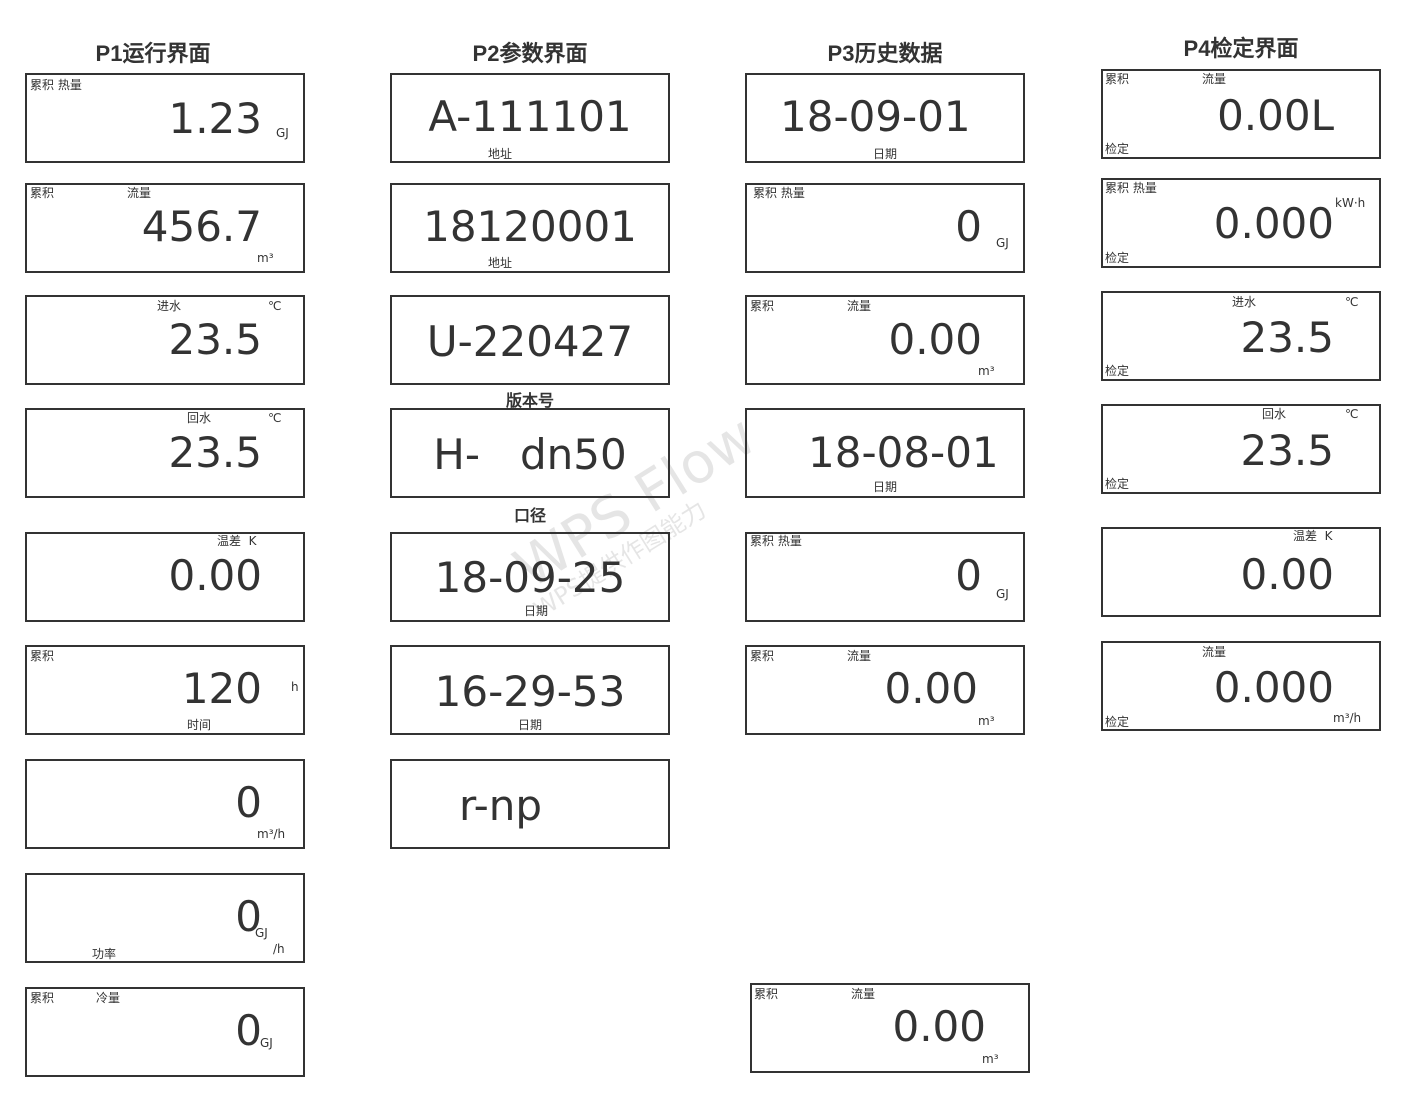 Image resolution: width=1406 pixels, height=1101 pixels. I want to click on lcd-panel: 18-09-25 日期, so click(530, 577).